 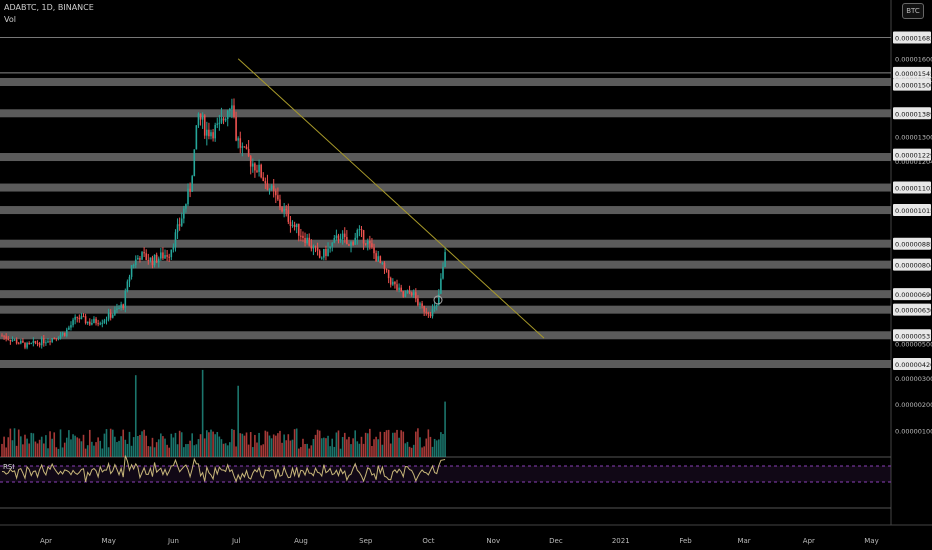 What do you see at coordinates (913, 156) in the screenshot?
I see `price-label: 0.00001229` at bounding box center [913, 156].